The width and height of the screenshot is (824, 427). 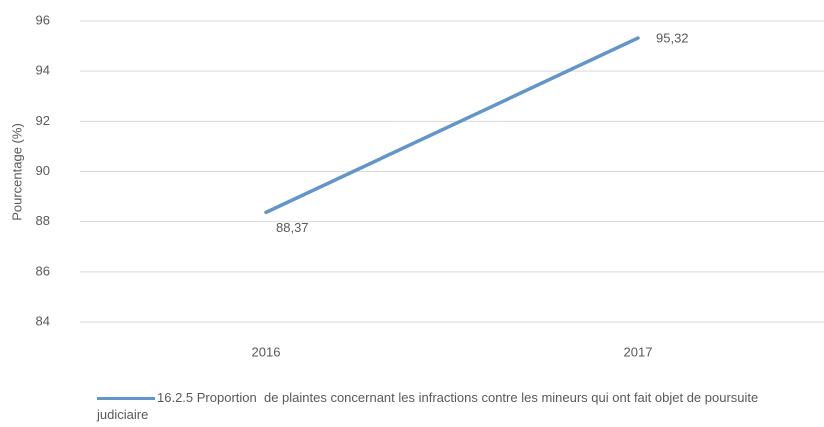 I want to click on x-tick-label: 2017, so click(x=638, y=351).